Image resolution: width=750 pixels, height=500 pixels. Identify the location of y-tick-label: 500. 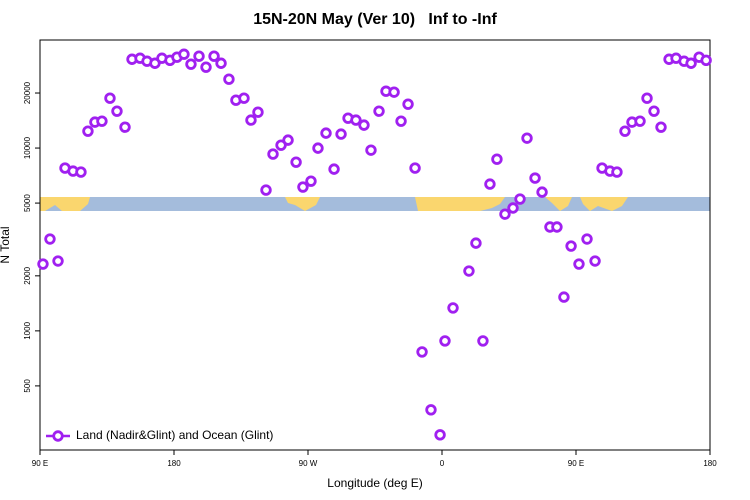
(27, 386).